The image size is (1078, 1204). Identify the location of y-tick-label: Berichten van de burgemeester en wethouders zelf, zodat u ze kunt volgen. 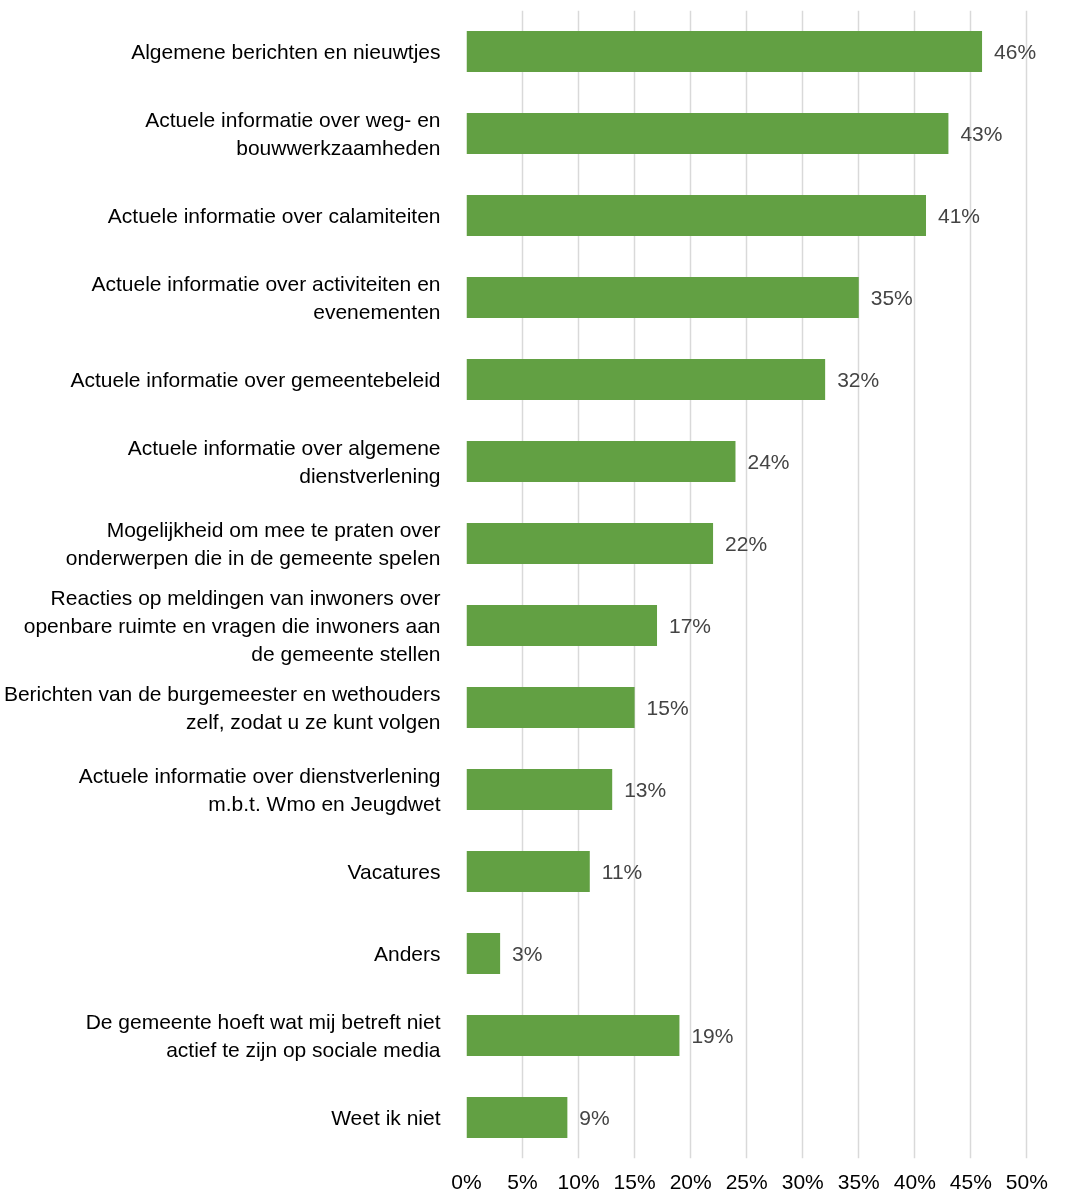
(222, 707).